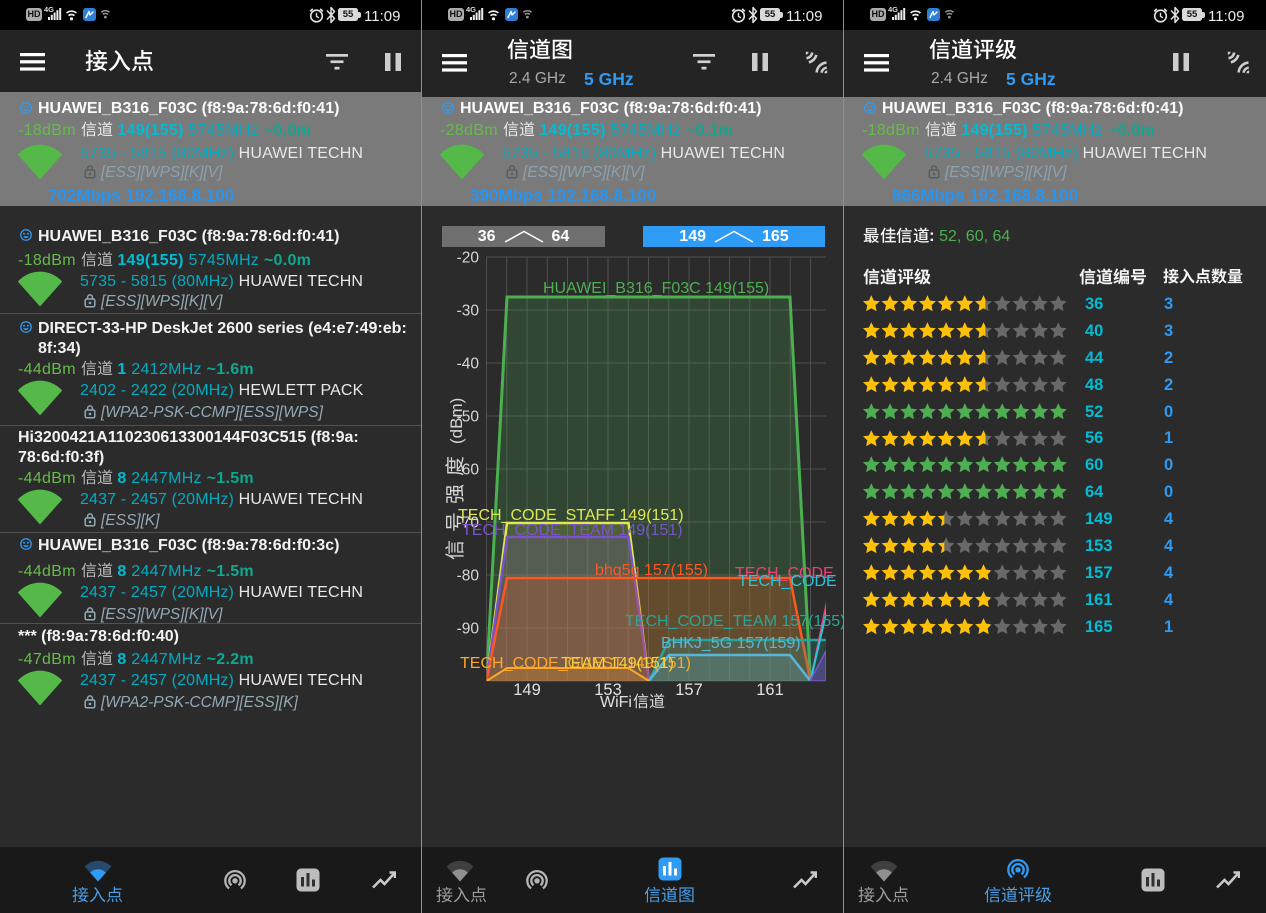 This screenshot has width=1266, height=913. I want to click on svg-text: bhq5g 157(155), so click(651, 570).